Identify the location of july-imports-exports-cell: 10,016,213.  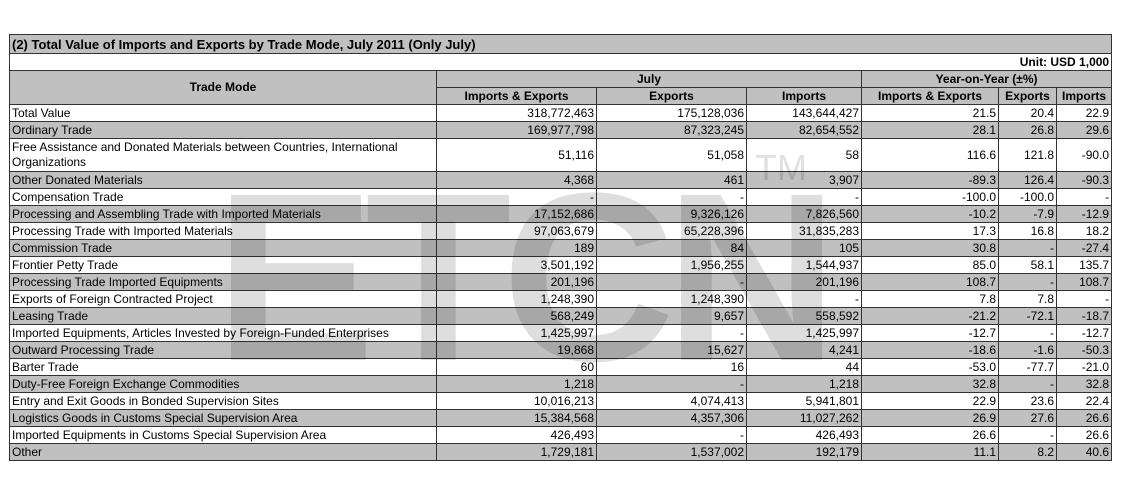
(516, 401).